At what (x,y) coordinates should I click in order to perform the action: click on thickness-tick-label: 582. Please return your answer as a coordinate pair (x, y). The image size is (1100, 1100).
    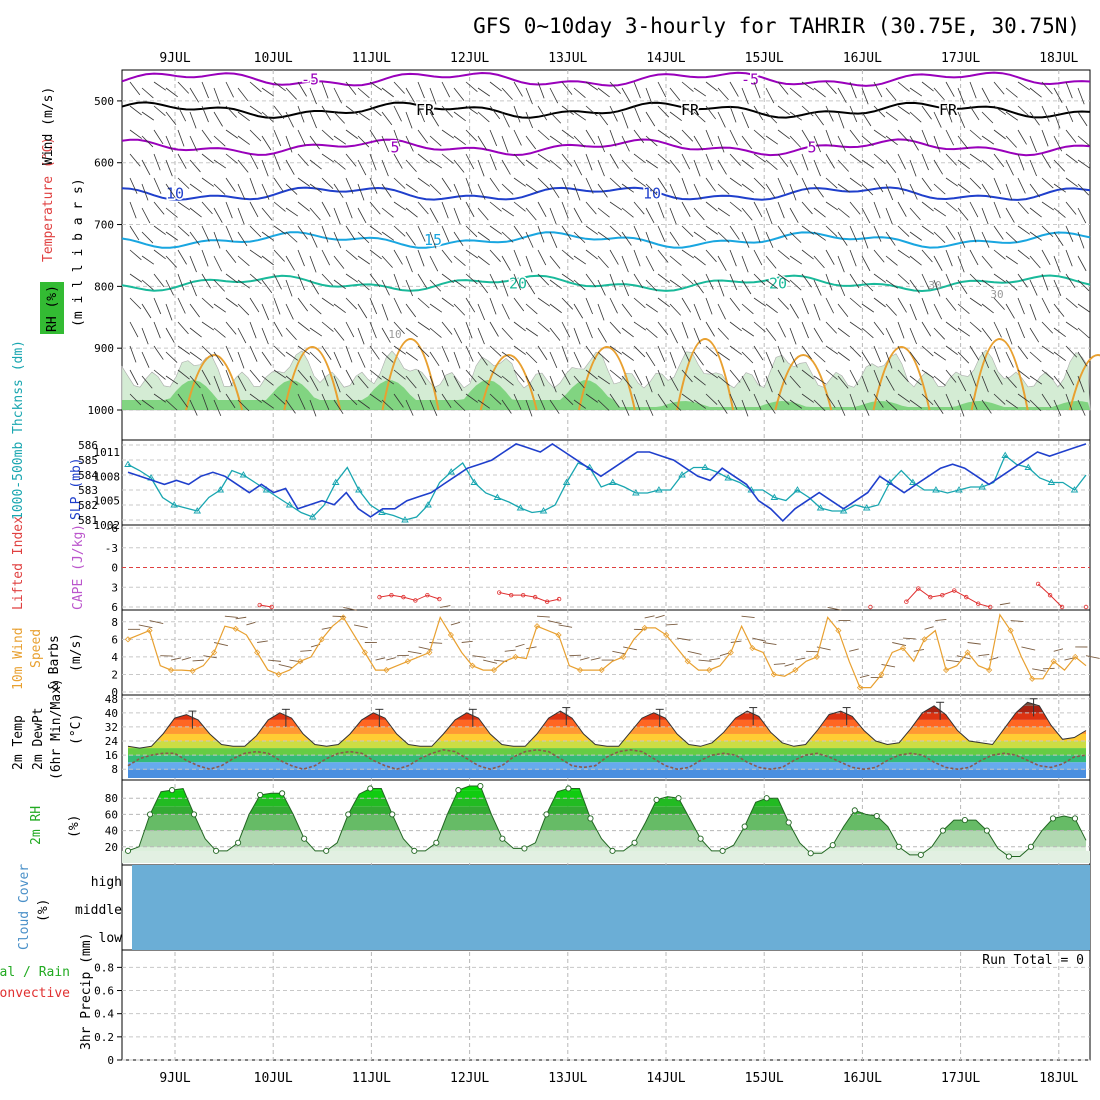
    Looking at the image, I should click on (88, 505).